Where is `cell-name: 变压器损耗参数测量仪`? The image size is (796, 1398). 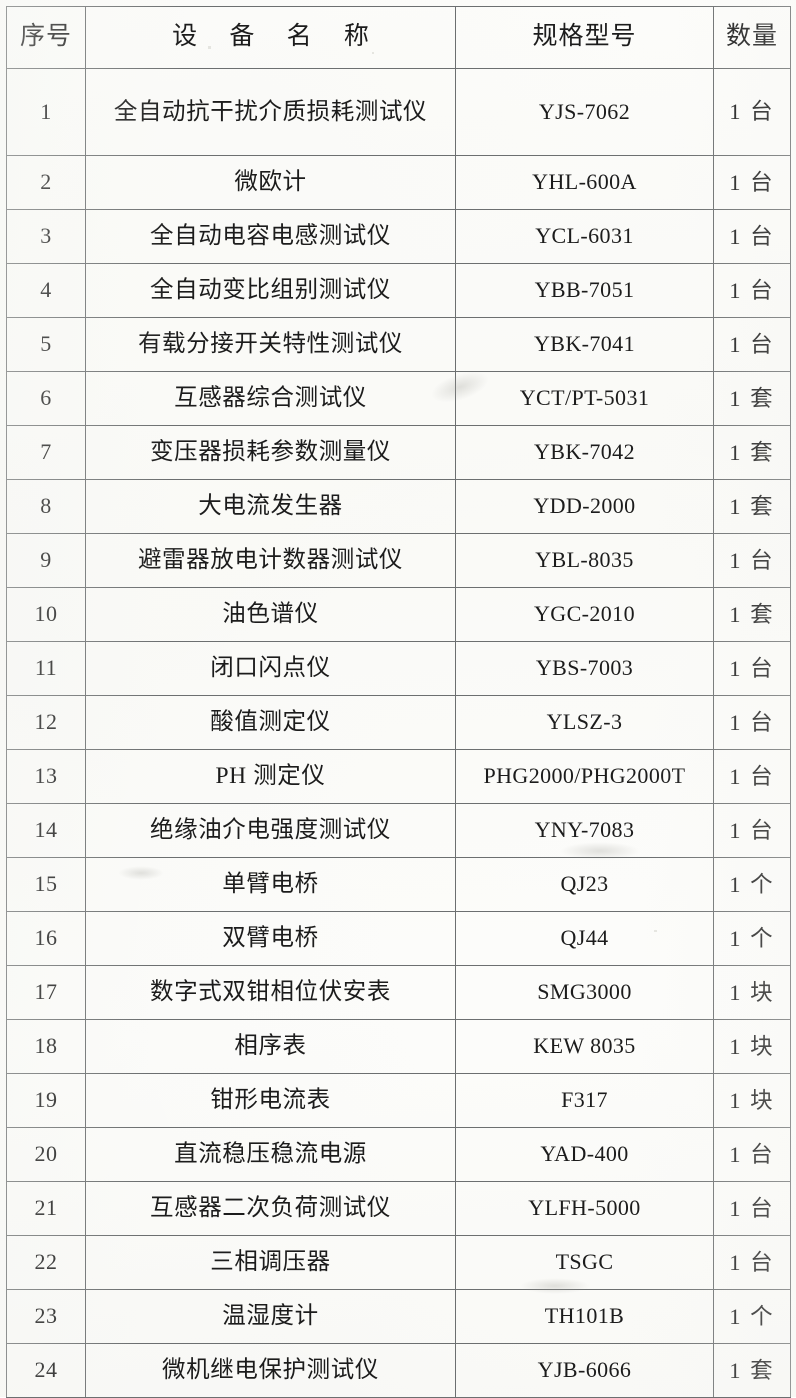 cell-name: 变压器损耗参数测量仪 is located at coordinates (270, 452).